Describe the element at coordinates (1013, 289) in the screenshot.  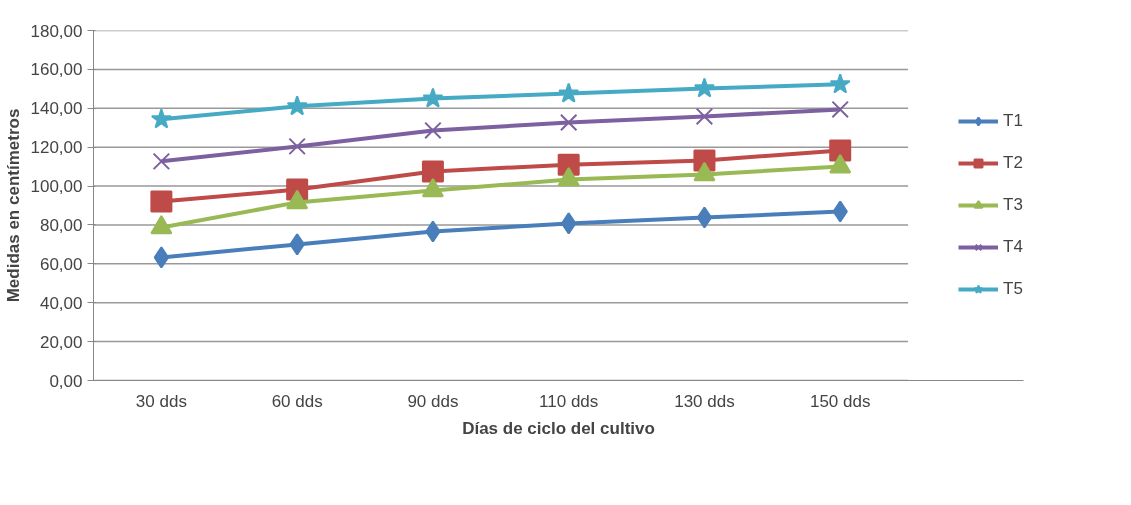
I see `legend-label: T5` at that location.